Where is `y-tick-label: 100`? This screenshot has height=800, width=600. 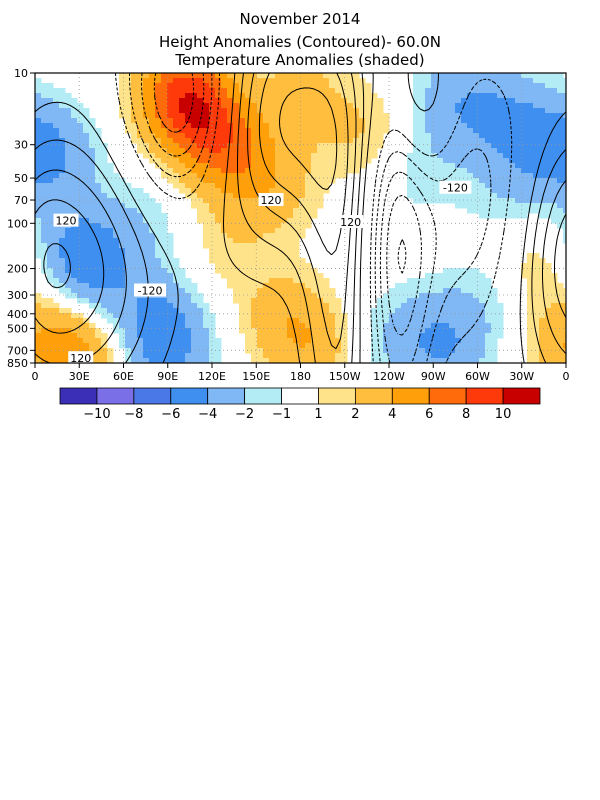 y-tick-label: 100 is located at coordinates (17, 223).